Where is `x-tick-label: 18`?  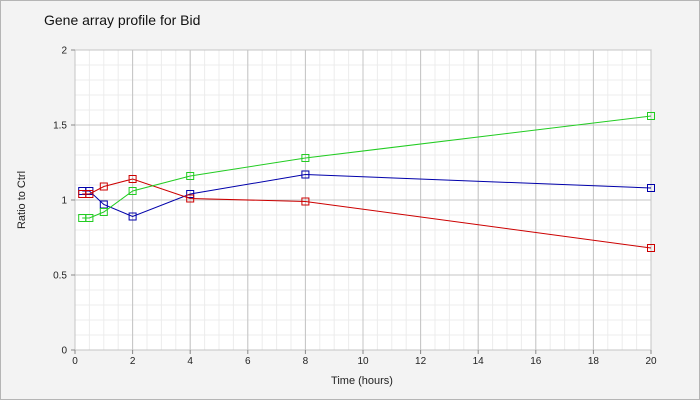
x-tick-label: 18 is located at coordinates (594, 361).